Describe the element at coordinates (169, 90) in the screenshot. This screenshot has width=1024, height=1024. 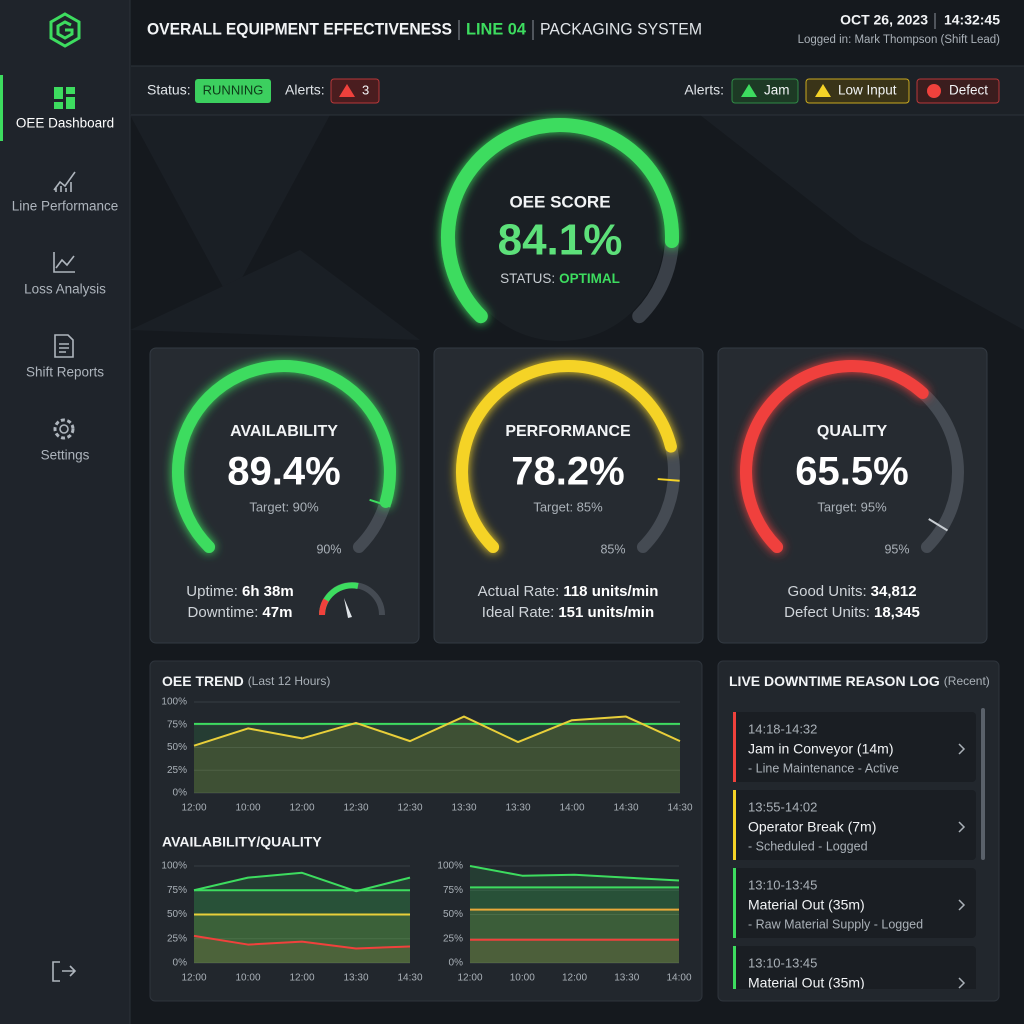
I see `status-label: Status:` at that location.